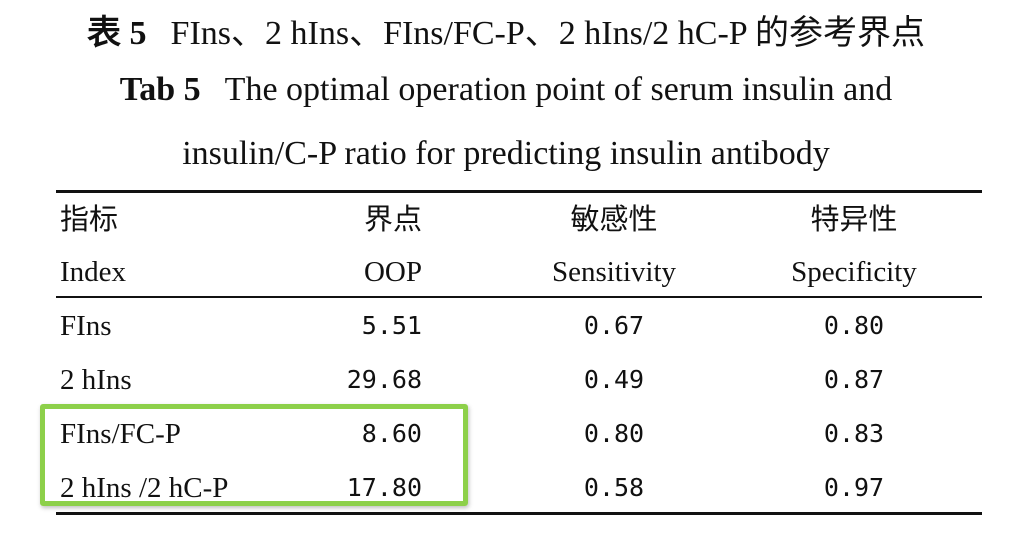 Image resolution: width=1012 pixels, height=540 pixels. What do you see at coordinates (120, 434) in the screenshot?
I see `row-fins-fcp-index: FIns/FC-P` at bounding box center [120, 434].